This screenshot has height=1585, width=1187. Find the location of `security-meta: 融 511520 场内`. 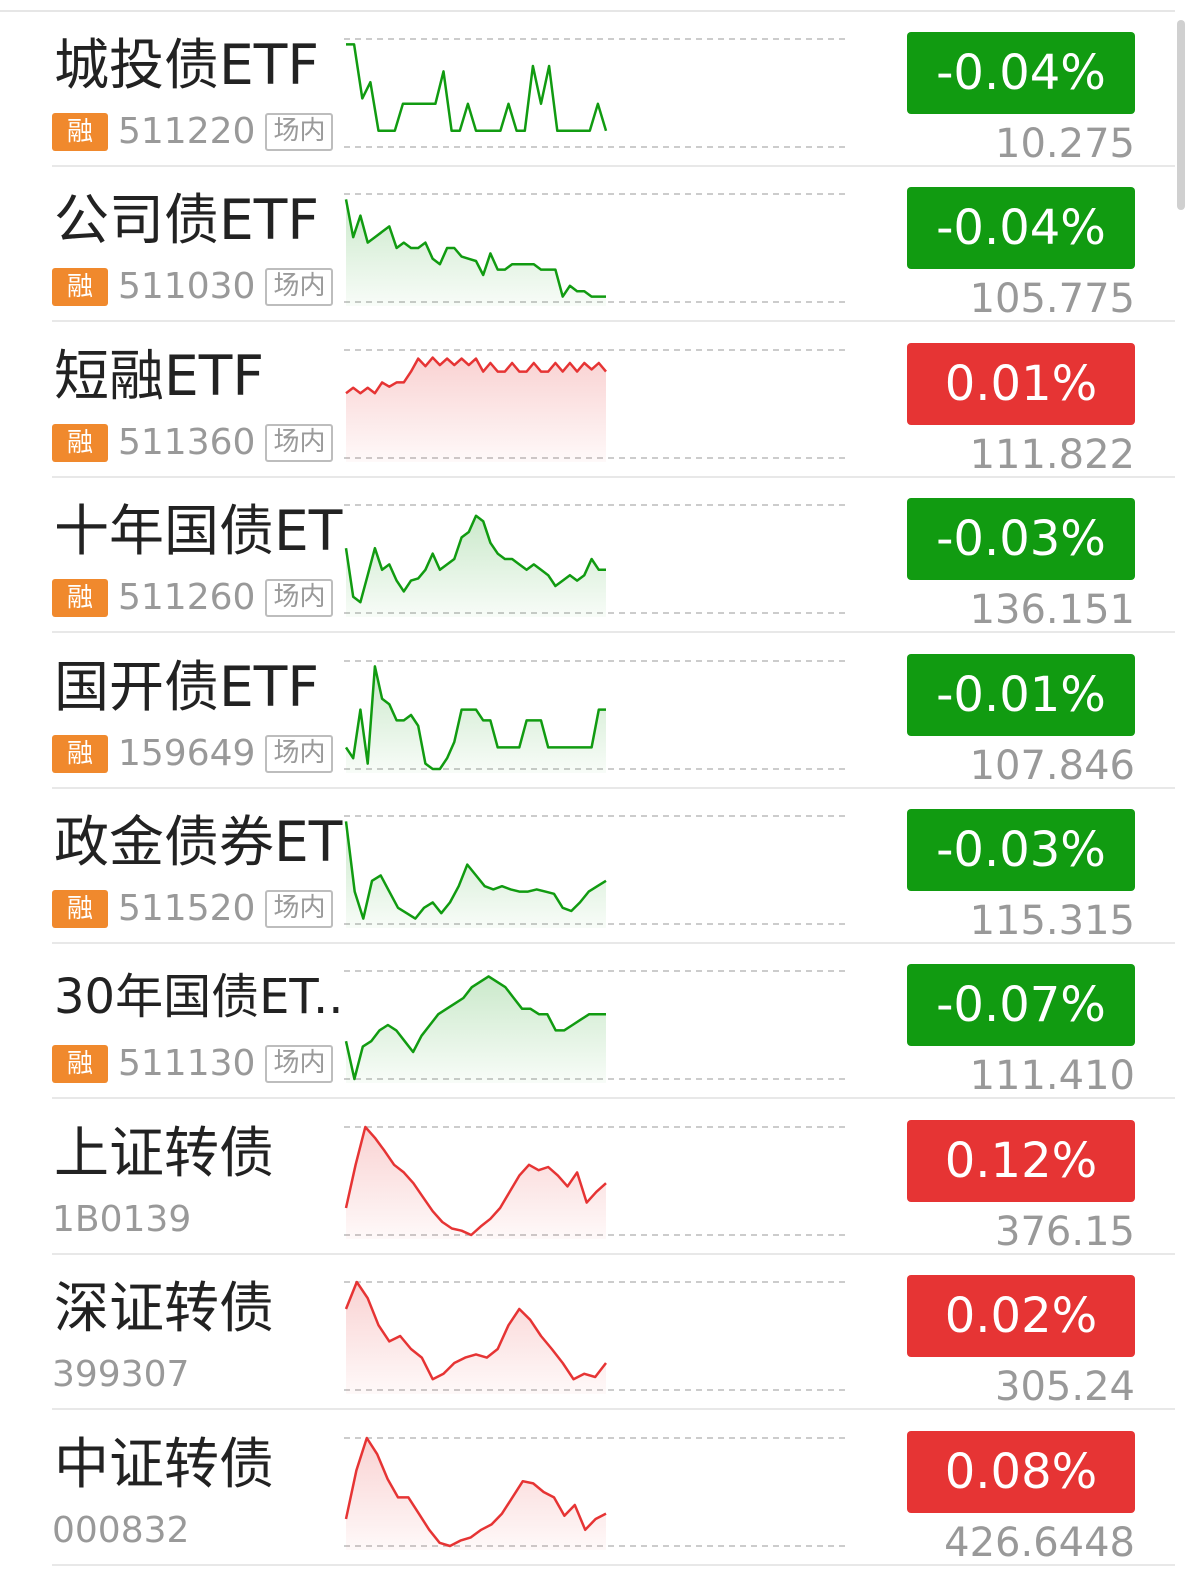

security-meta: 融 511520 场内 is located at coordinates (193, 908).